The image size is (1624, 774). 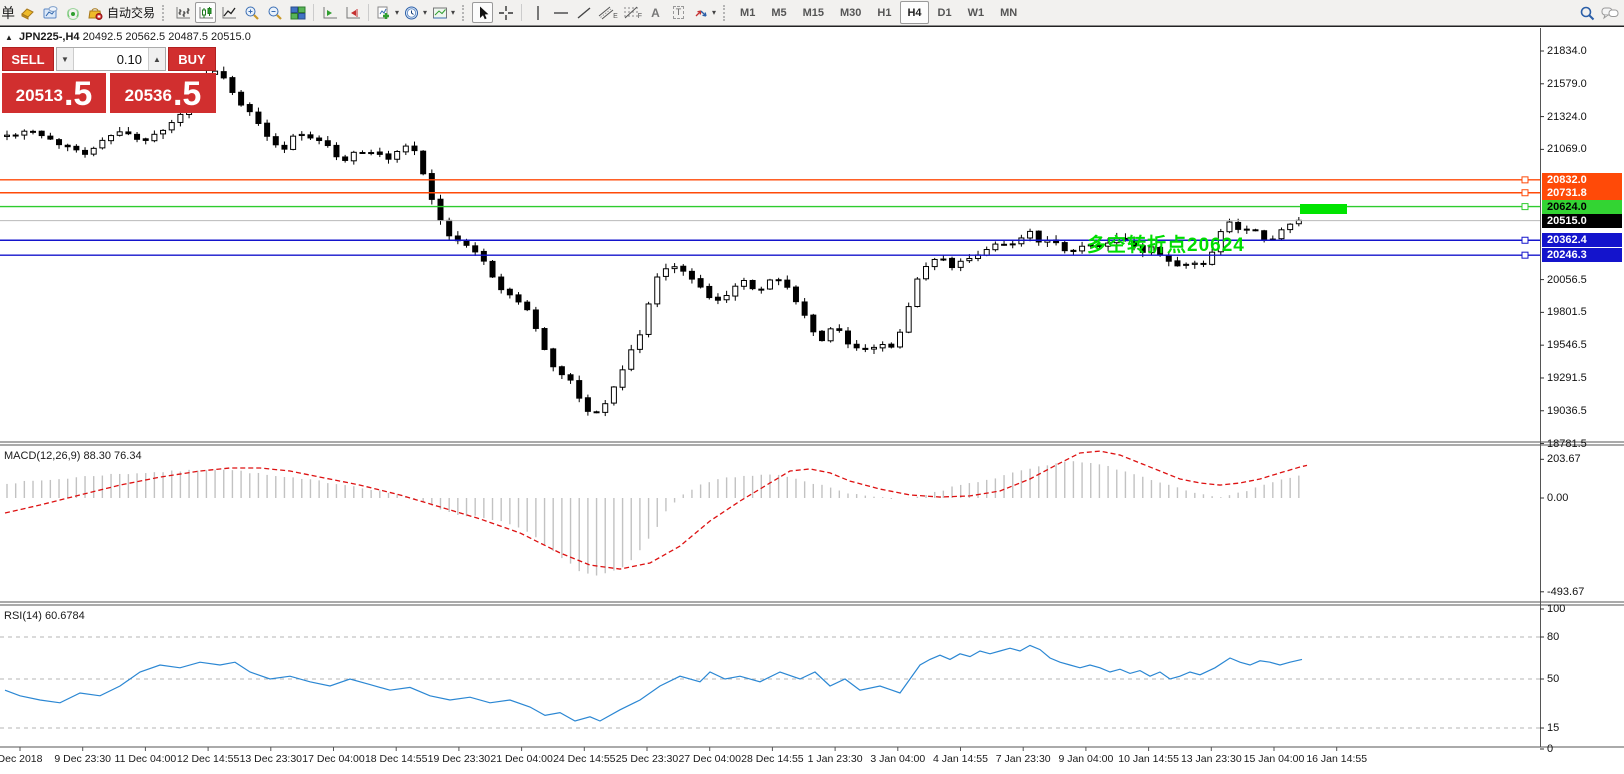 I want to click on timeframe-button-H4: H4, so click(x=914, y=12).